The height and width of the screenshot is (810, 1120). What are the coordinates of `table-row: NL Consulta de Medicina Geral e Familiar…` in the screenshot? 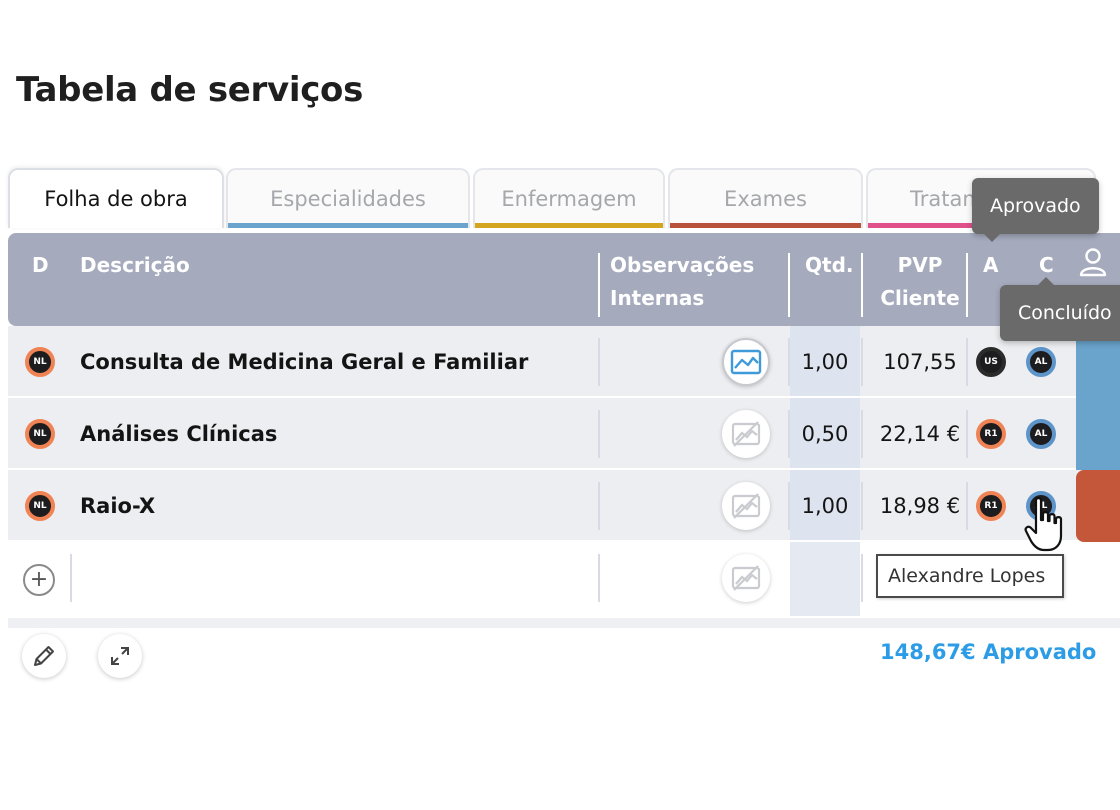 It's located at (564, 362).